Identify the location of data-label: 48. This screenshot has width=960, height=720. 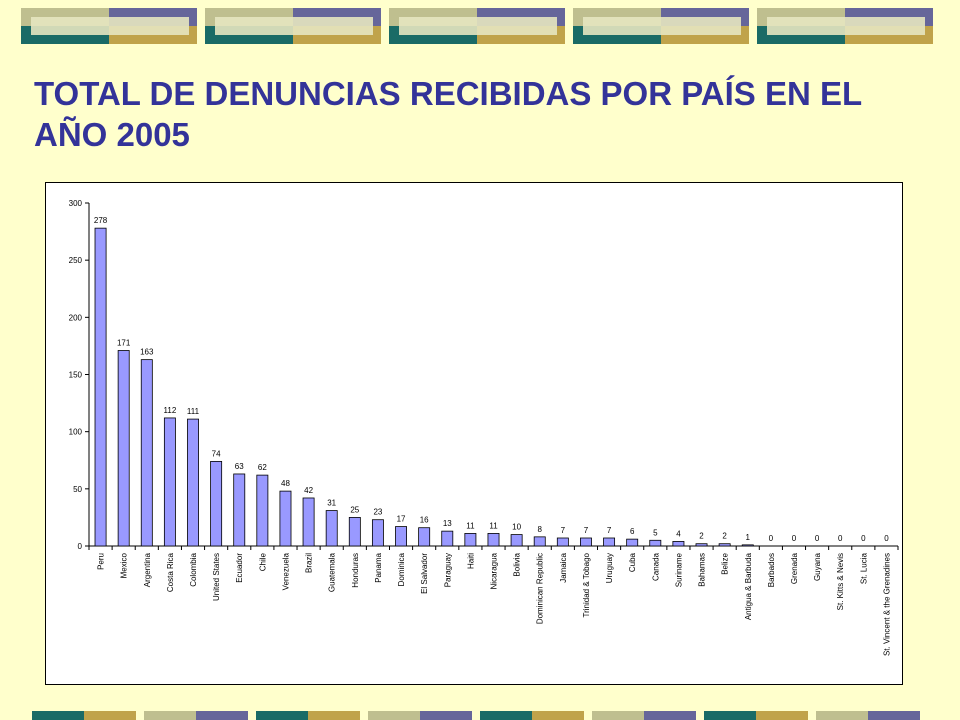
(285, 483).